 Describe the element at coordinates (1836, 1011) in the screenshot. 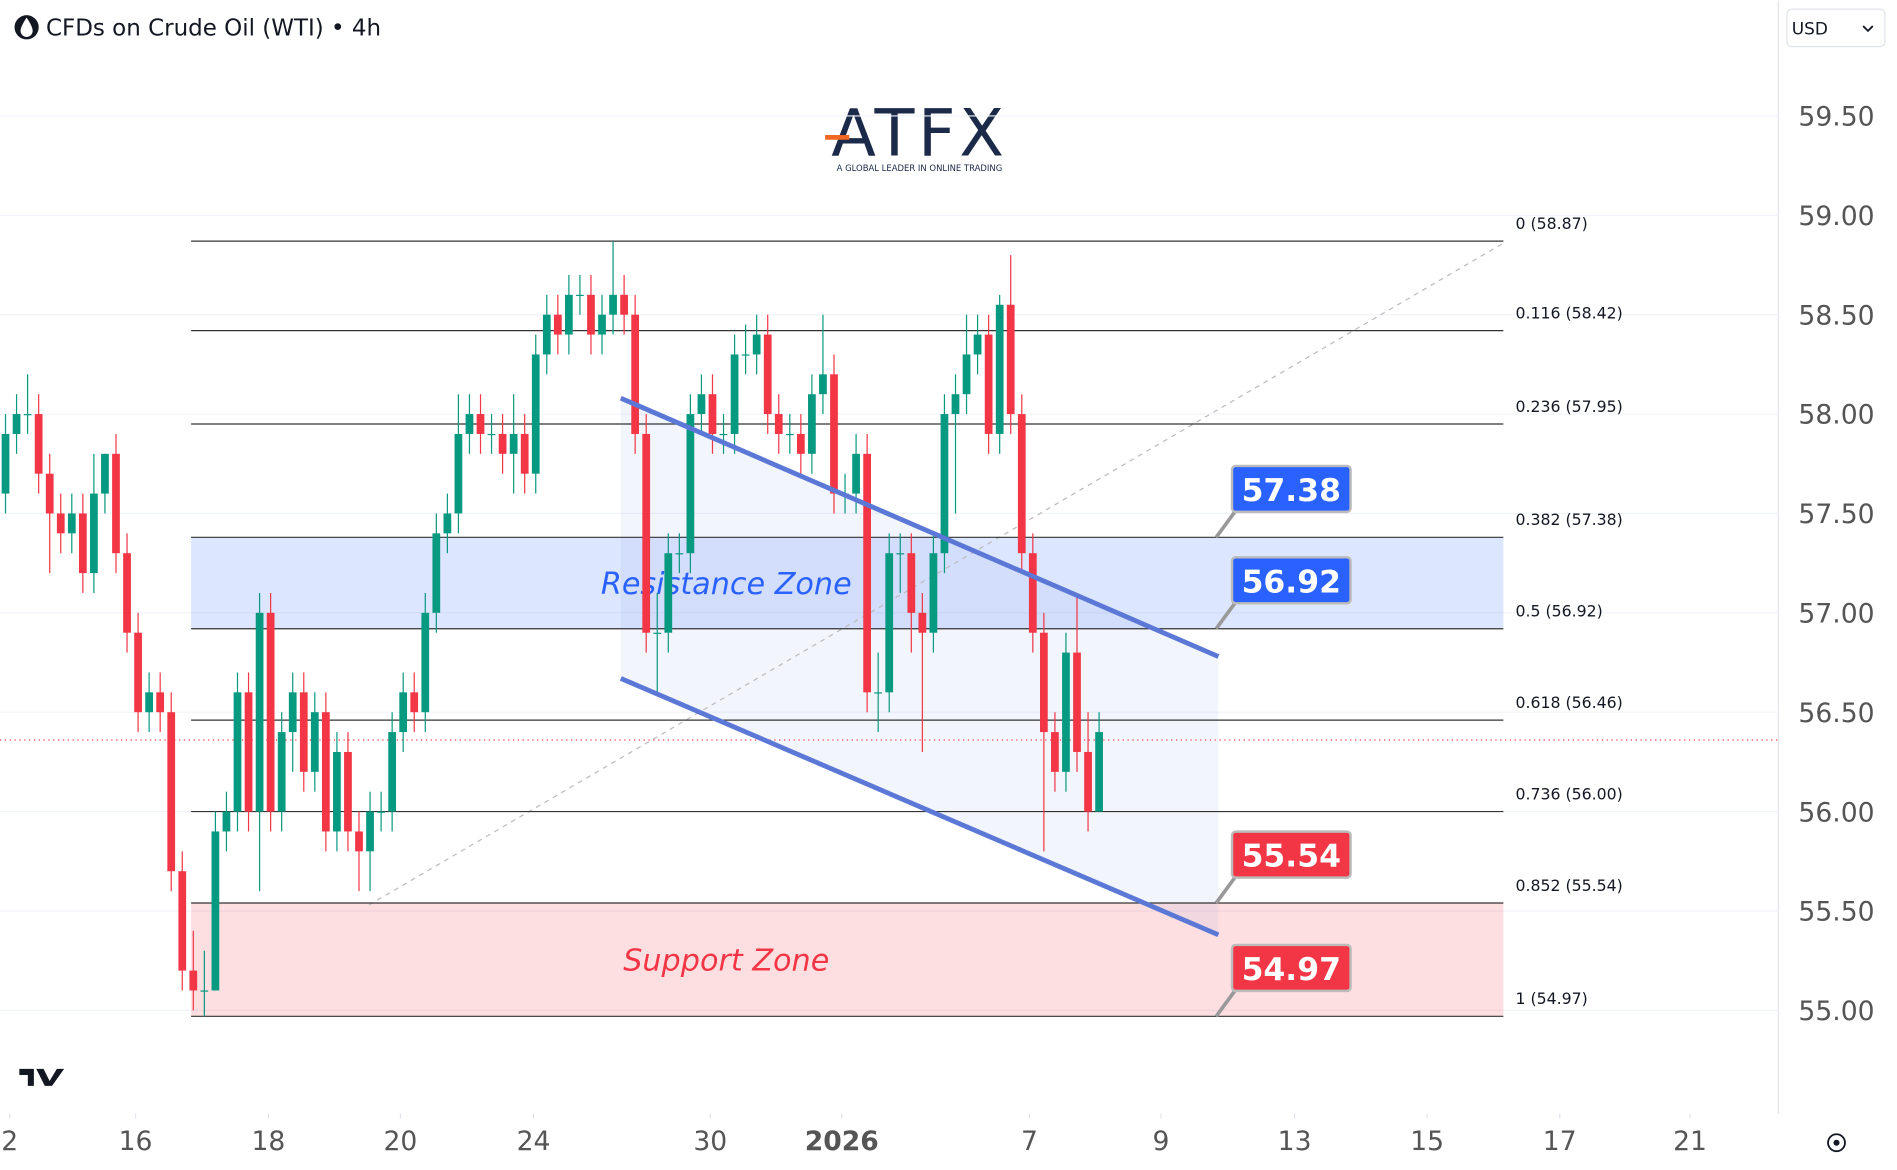

I see `y-tick-label: 55.00` at that location.